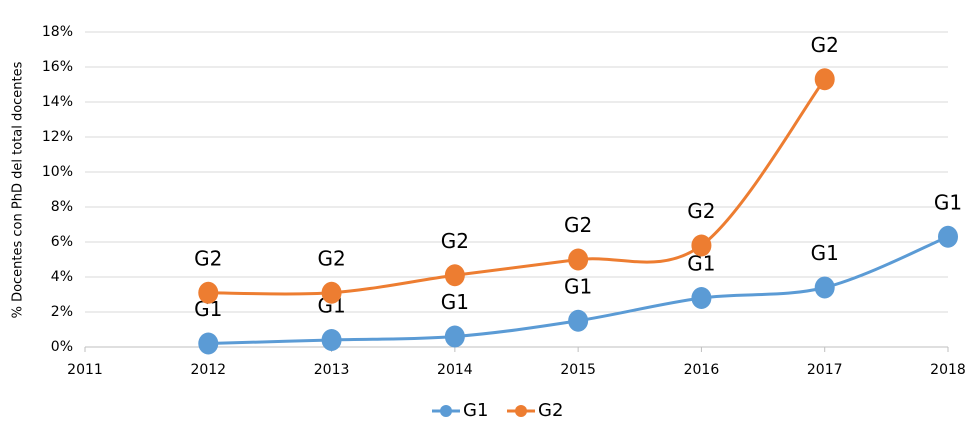 Image resolution: width=972 pixels, height=421 pixels. I want to click on x-tick-label: 2012, so click(208, 370).